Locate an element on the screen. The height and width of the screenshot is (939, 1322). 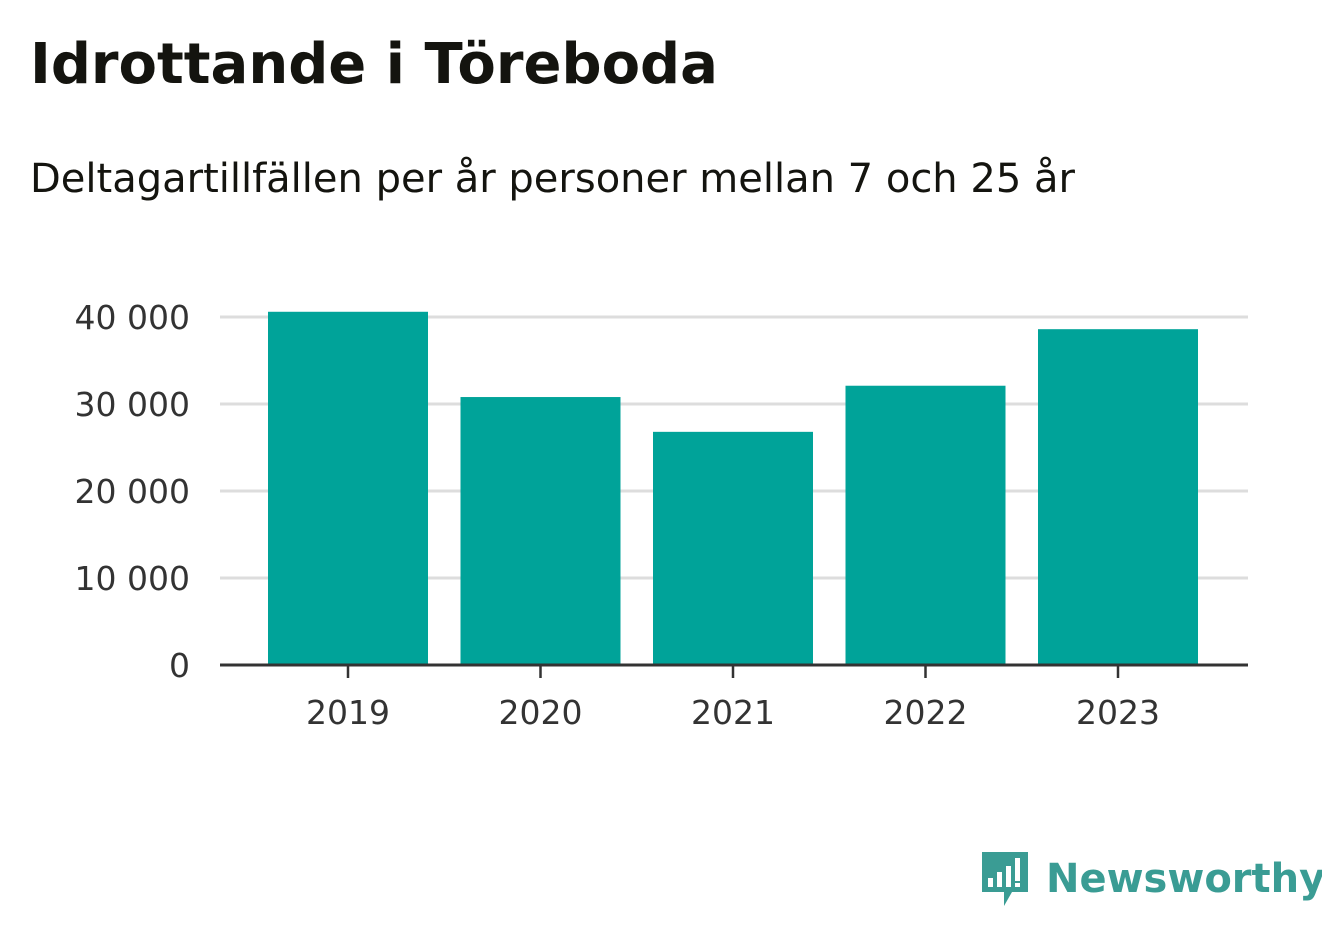
bar-2019 is located at coordinates (348, 488).